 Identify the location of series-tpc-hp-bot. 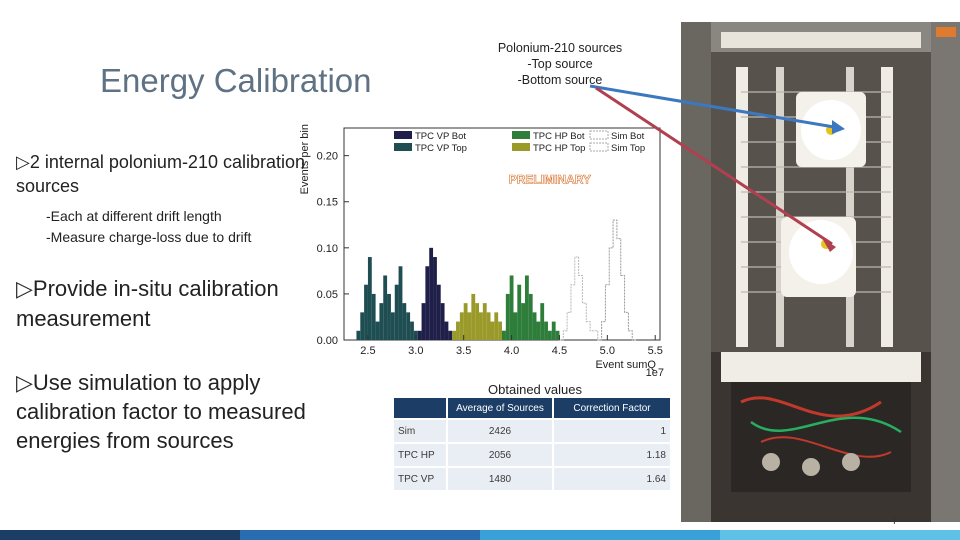
(531, 307).